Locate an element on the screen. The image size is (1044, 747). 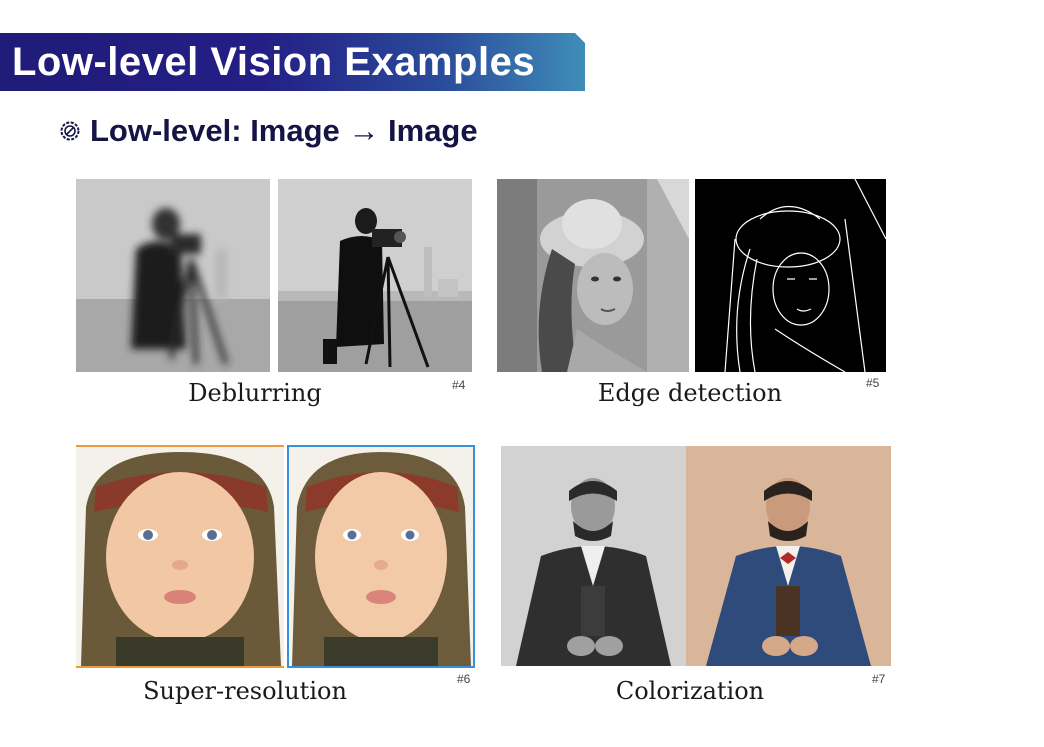
lena-grayscale-image is located at coordinates (593, 275).